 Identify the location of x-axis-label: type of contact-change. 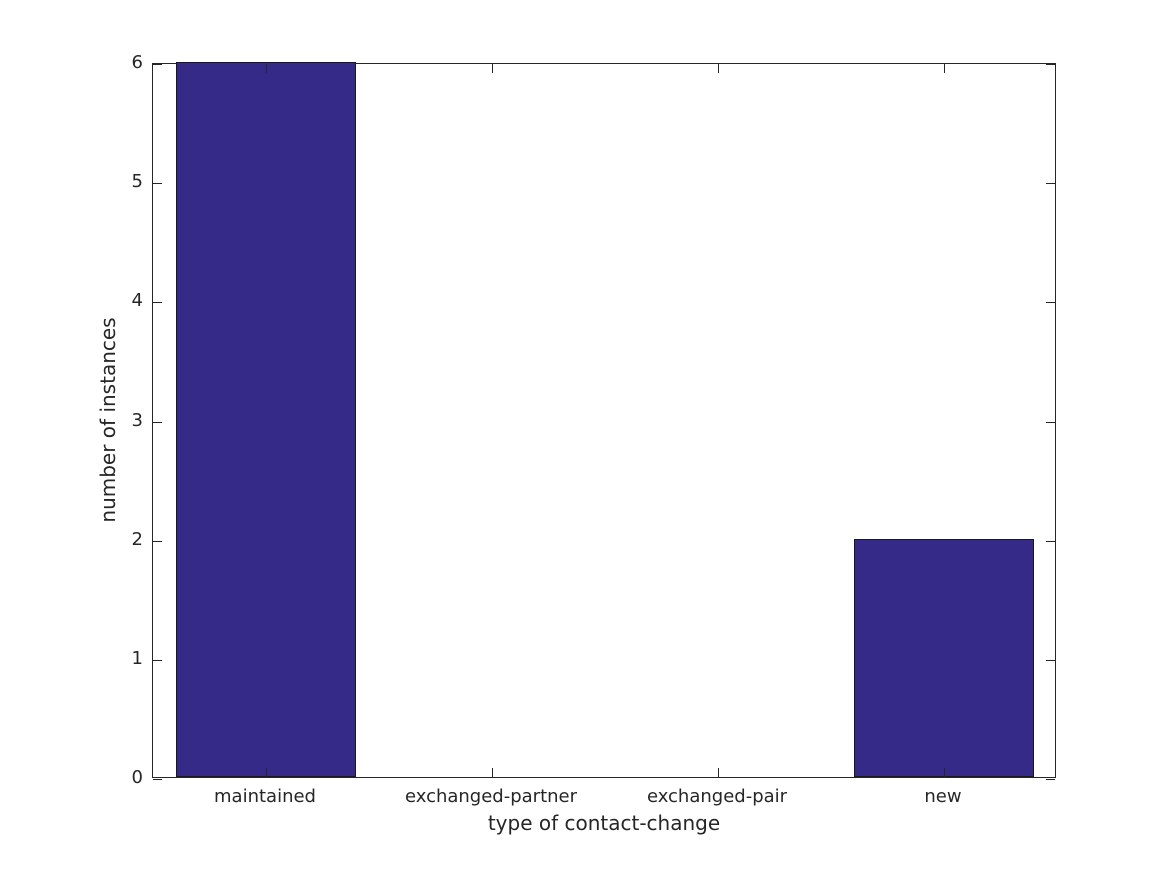
(604, 823).